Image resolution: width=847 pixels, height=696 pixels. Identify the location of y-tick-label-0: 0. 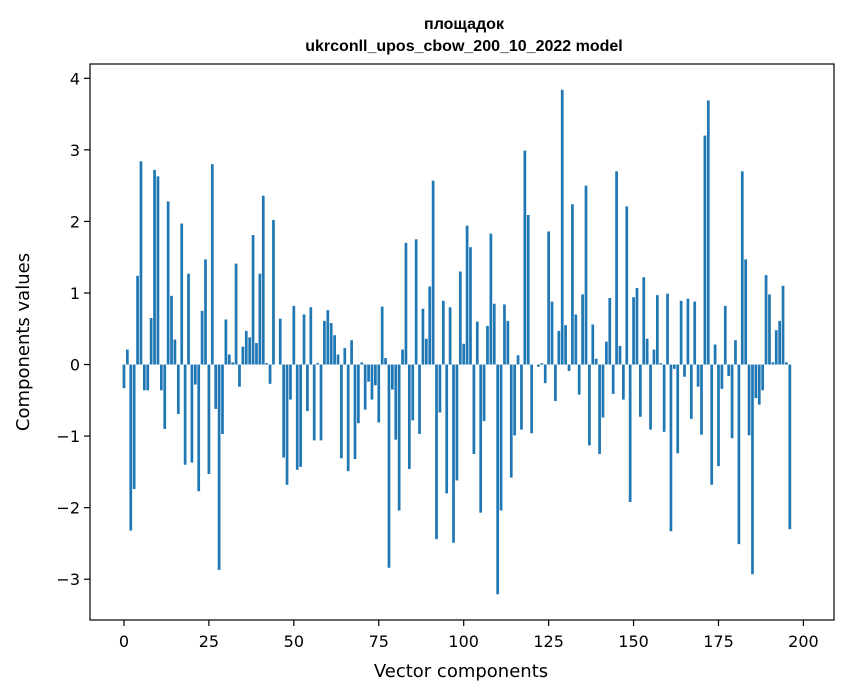
(75, 365).